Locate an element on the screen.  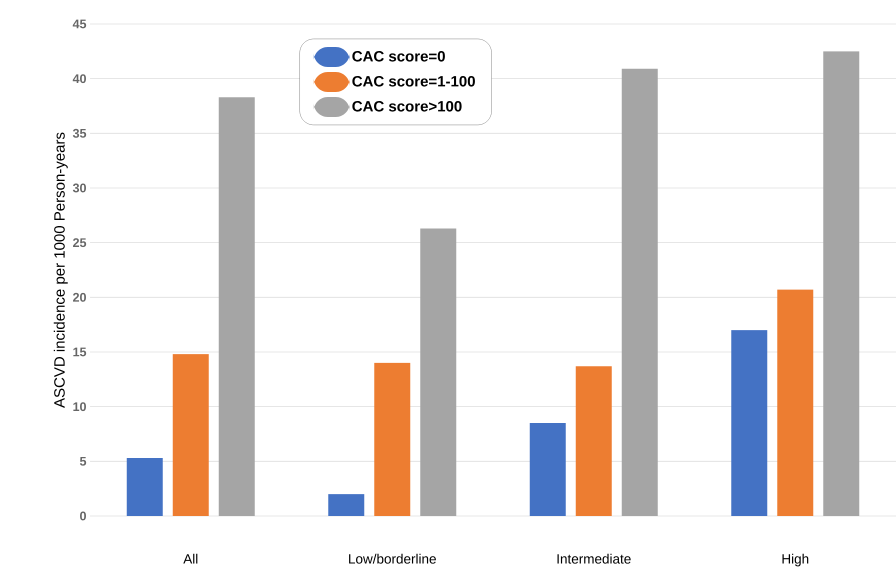
legend-label: CAC score>100 is located at coordinates (407, 106).